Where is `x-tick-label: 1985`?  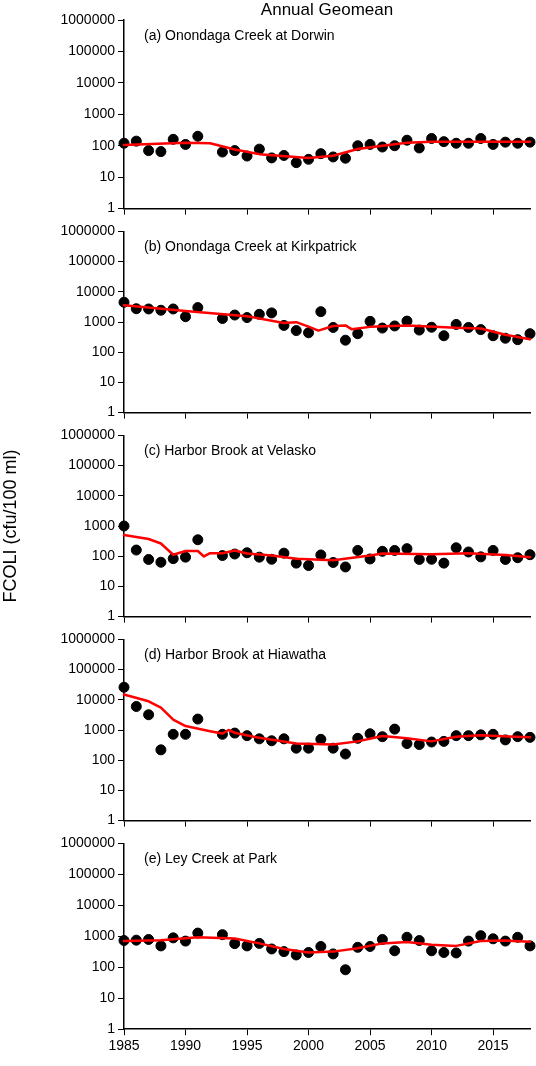 x-tick-label: 1985 is located at coordinates (124, 1045).